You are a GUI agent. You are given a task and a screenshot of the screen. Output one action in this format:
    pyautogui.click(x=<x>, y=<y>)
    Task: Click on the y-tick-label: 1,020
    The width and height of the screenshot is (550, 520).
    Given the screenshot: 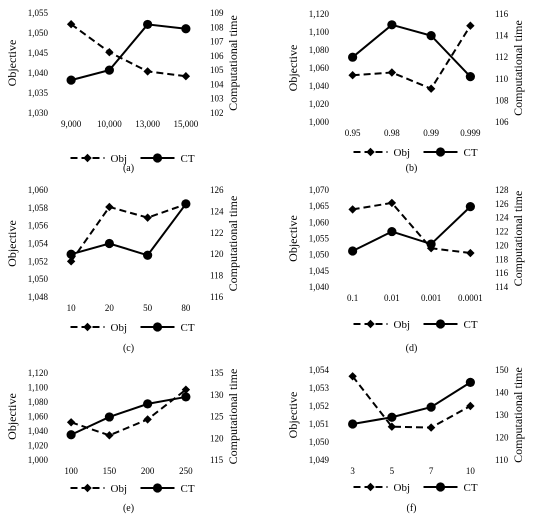 What is the action you would take?
    pyautogui.click(x=38, y=446)
    